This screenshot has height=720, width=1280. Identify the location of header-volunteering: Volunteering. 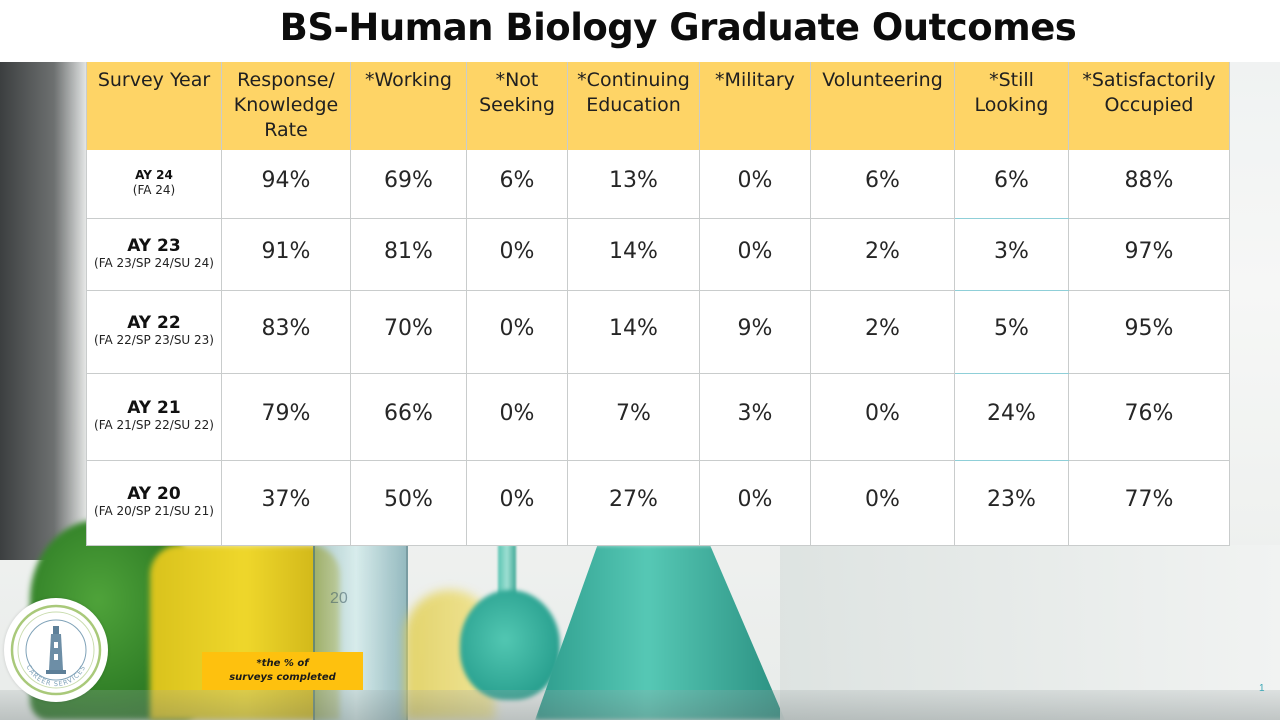
(882, 106).